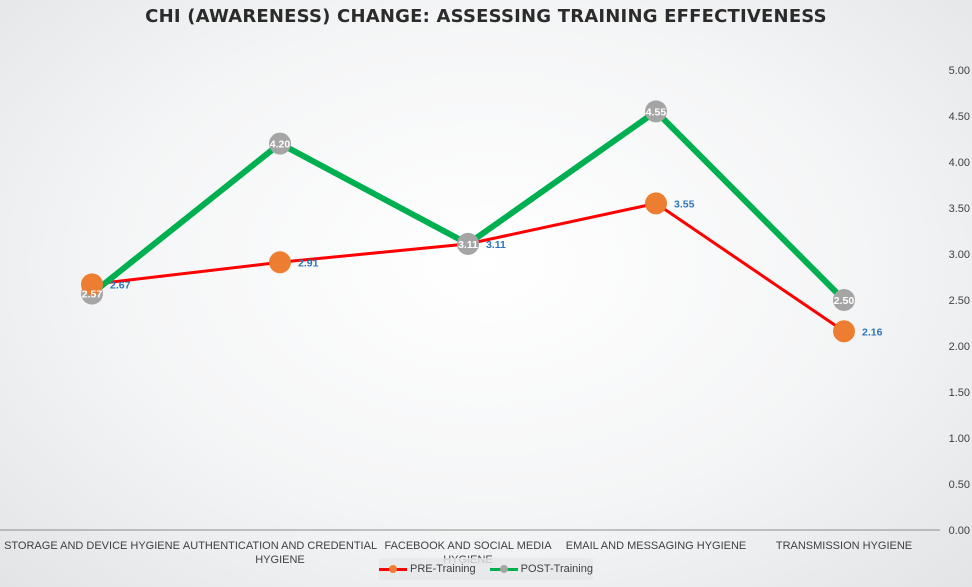  What do you see at coordinates (308, 263) in the screenshot?
I see `pre-training-data-label: 2.91` at bounding box center [308, 263].